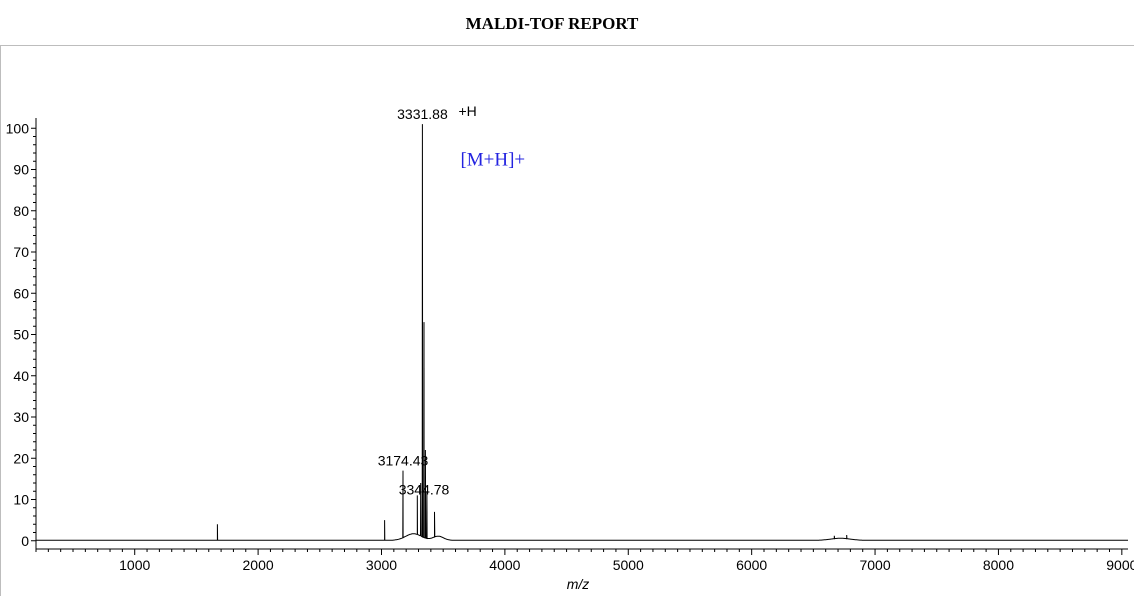 The width and height of the screenshot is (1134, 596). What do you see at coordinates (424, 490) in the screenshot?
I see `peak-mass-label: 3344.78` at bounding box center [424, 490].